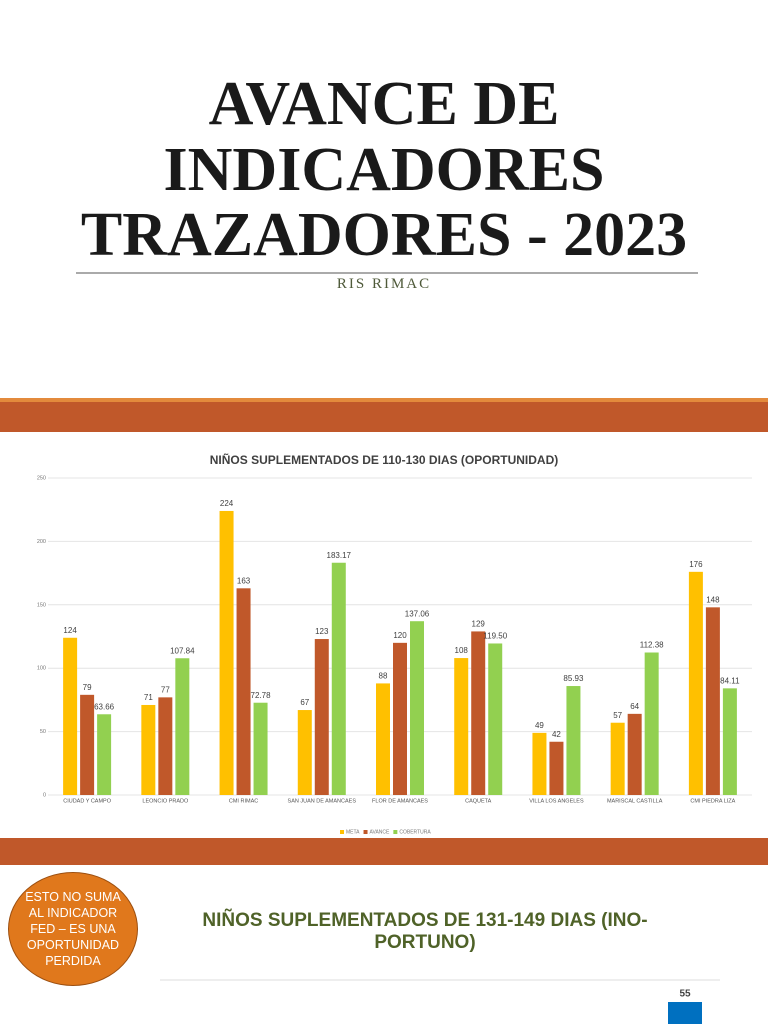 Image resolution: width=768 pixels, height=1024 pixels. What do you see at coordinates (41, 478) in the screenshot?
I see `y-tick-label: 250` at bounding box center [41, 478].